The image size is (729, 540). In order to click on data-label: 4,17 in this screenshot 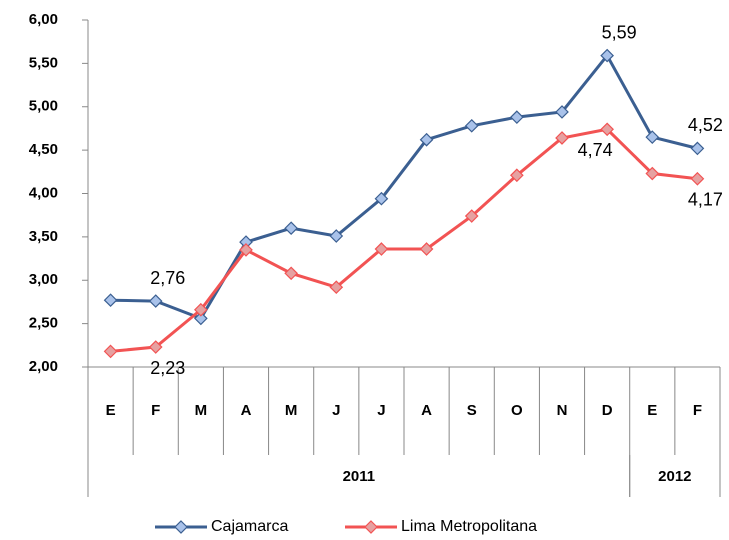, I will do `click(705, 200)`.